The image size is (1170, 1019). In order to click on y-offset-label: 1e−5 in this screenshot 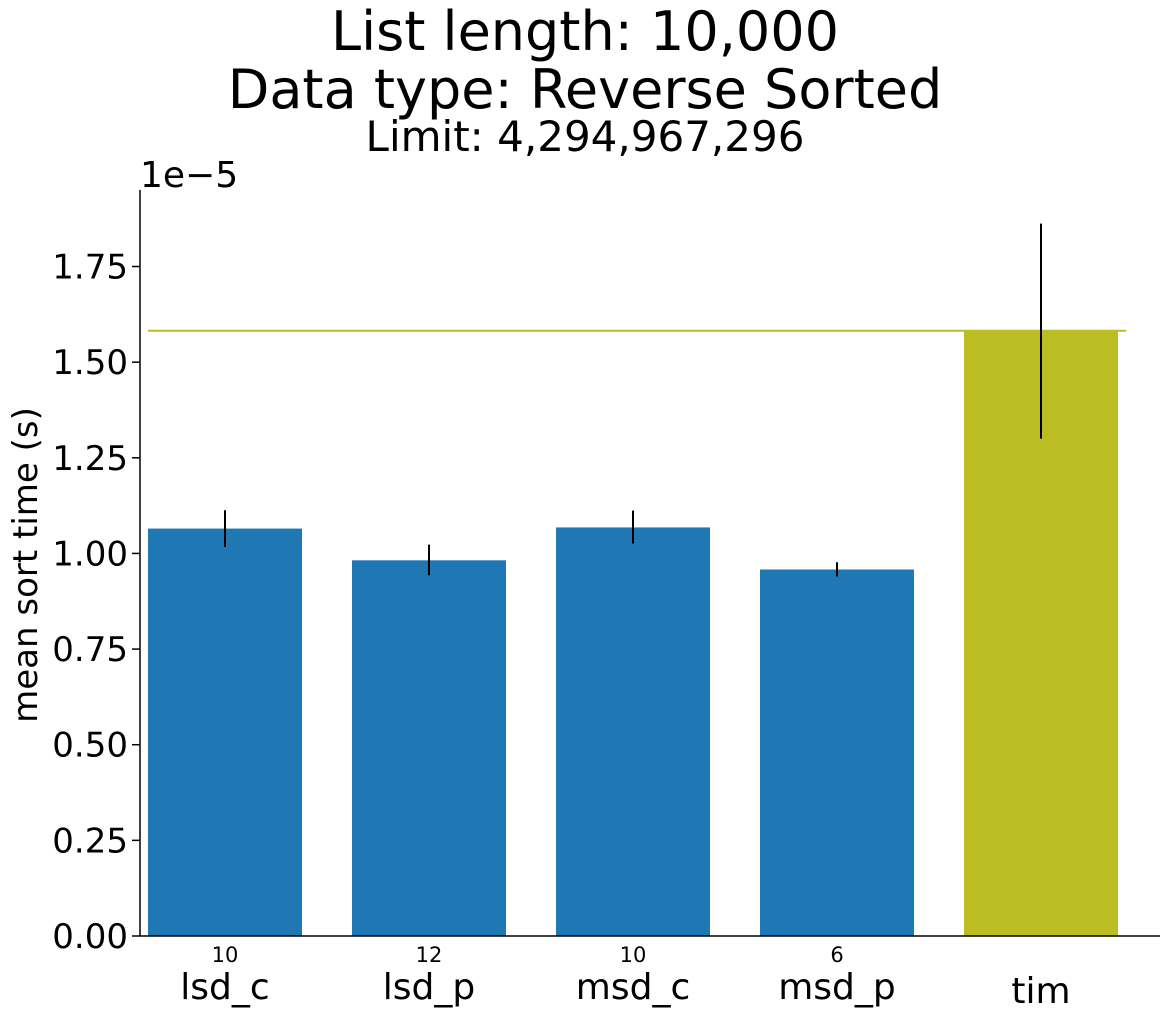, I will do `click(189, 175)`.